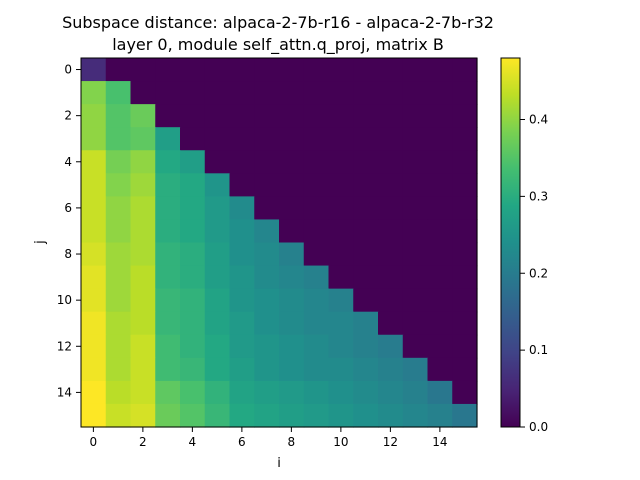  What do you see at coordinates (69, 231) in the screenshot?
I see `y-axis-ticks: 0 2 4 6 8 10 12 14` at bounding box center [69, 231].